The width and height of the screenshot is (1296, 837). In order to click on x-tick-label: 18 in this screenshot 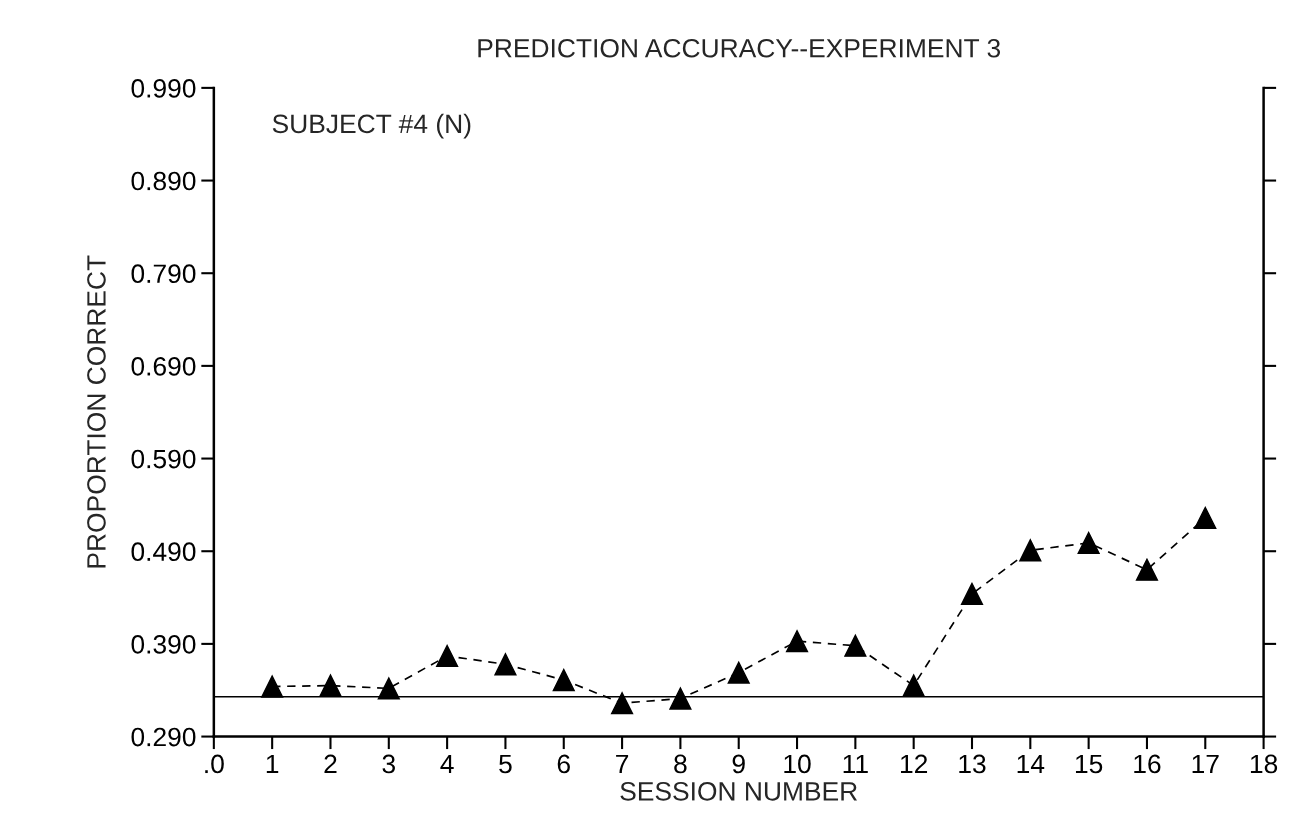, I will do `click(1264, 764)`.